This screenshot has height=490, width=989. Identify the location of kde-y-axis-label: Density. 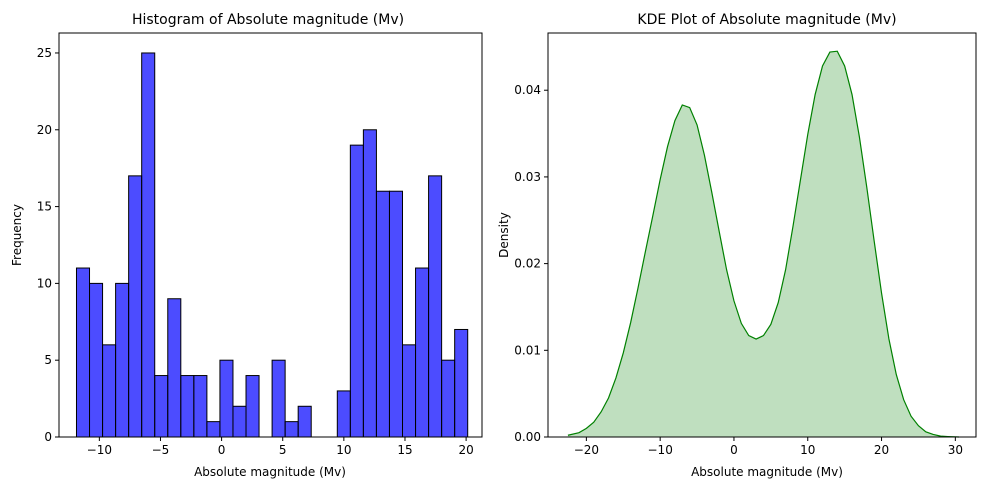
(504, 235).